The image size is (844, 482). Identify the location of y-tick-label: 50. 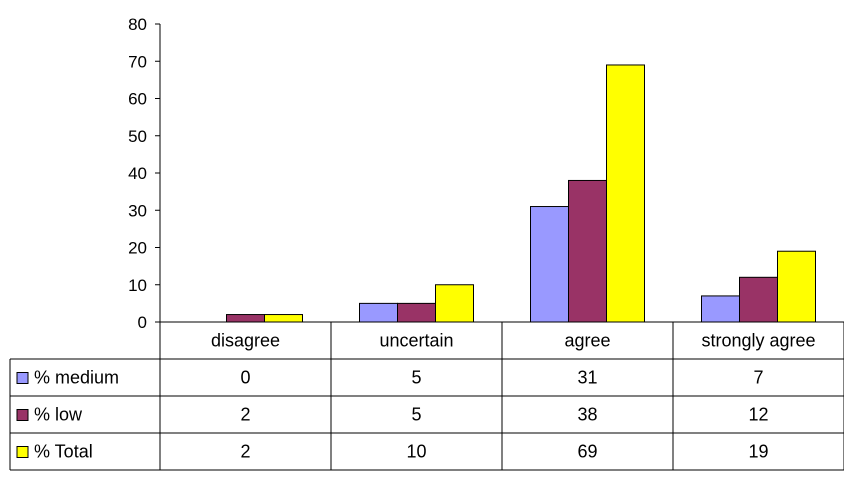
(137, 136).